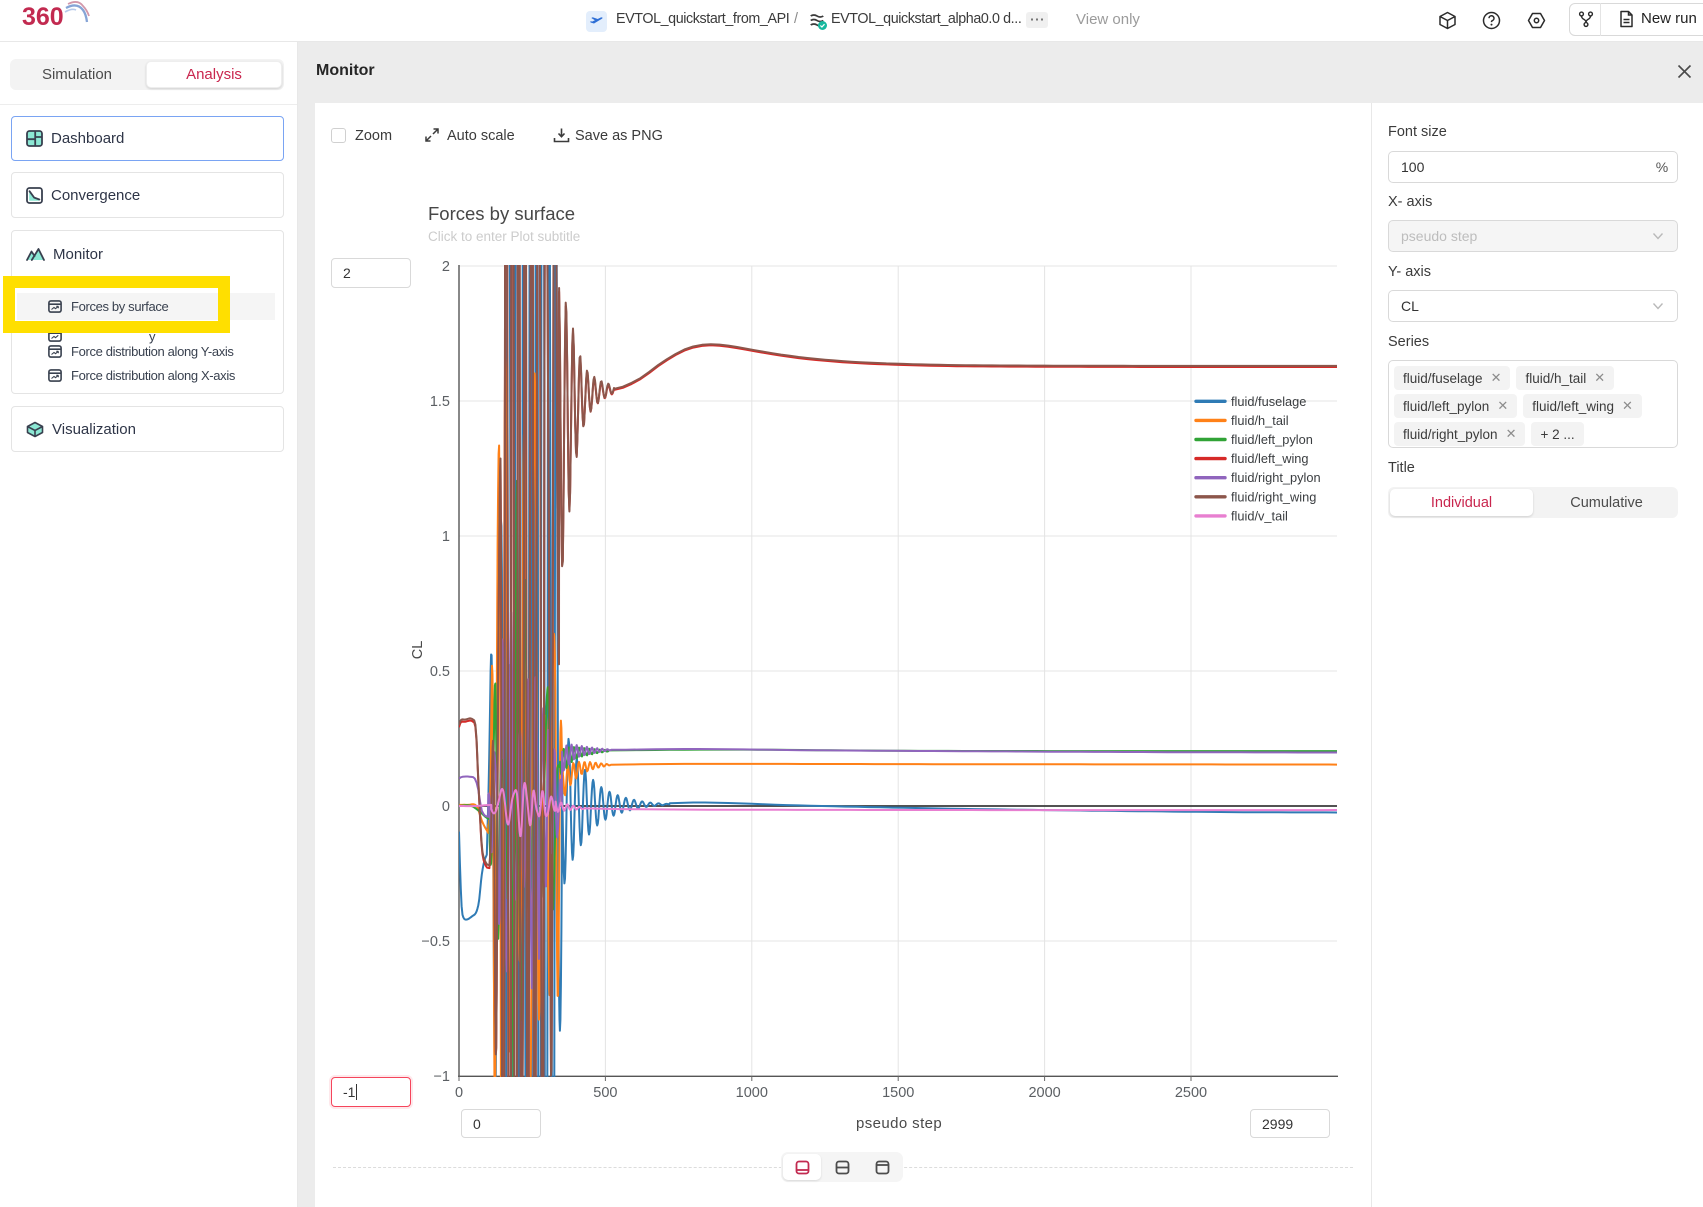 Image resolution: width=1703 pixels, height=1207 pixels. Describe the element at coordinates (440, 672) in the screenshot. I see `svg-text: 0.5` at that location.